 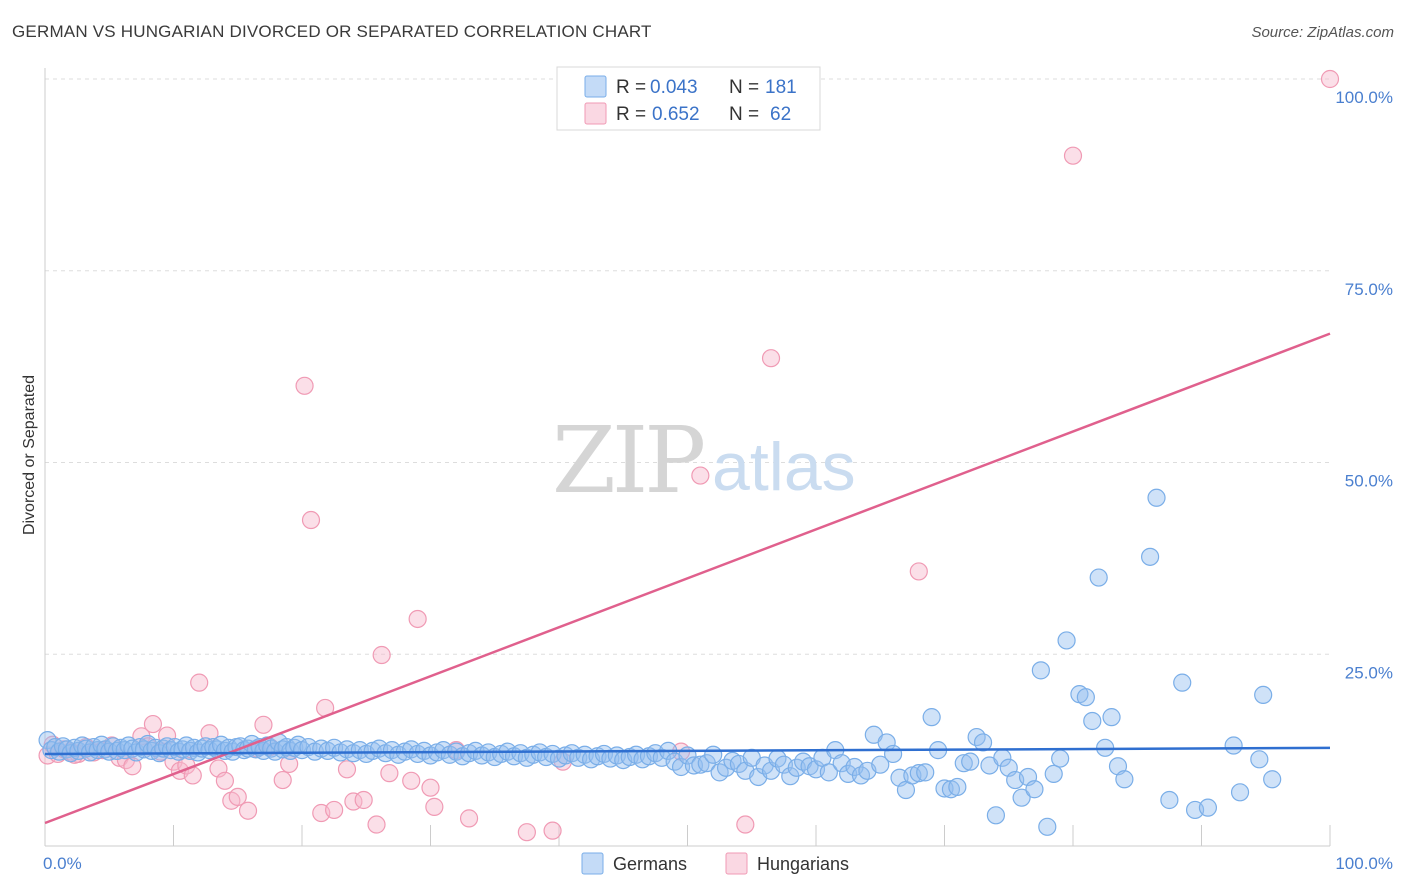 What do you see at coordinates (595, 86) in the screenshot?
I see `legend-swatch-german` at bounding box center [595, 86].